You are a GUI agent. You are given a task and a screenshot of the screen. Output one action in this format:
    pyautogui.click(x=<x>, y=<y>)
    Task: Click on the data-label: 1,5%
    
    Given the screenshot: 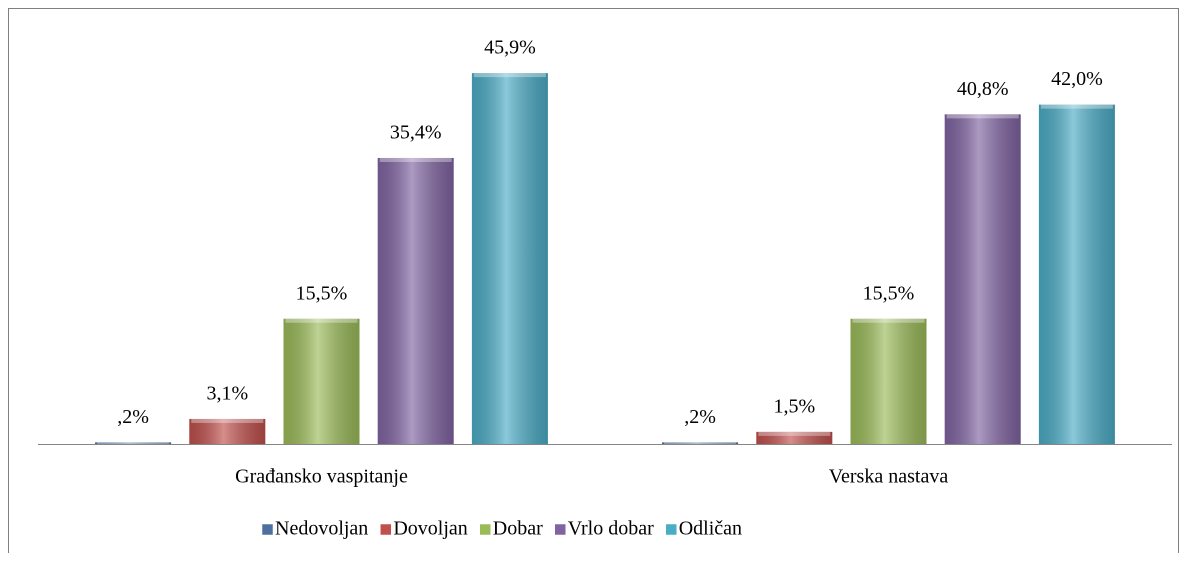 What is the action you would take?
    pyautogui.click(x=794, y=406)
    